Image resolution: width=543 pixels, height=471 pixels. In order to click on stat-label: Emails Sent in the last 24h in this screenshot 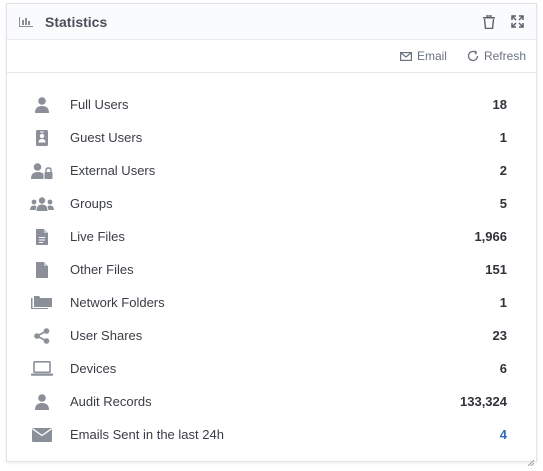, I will do `click(147, 434)`.